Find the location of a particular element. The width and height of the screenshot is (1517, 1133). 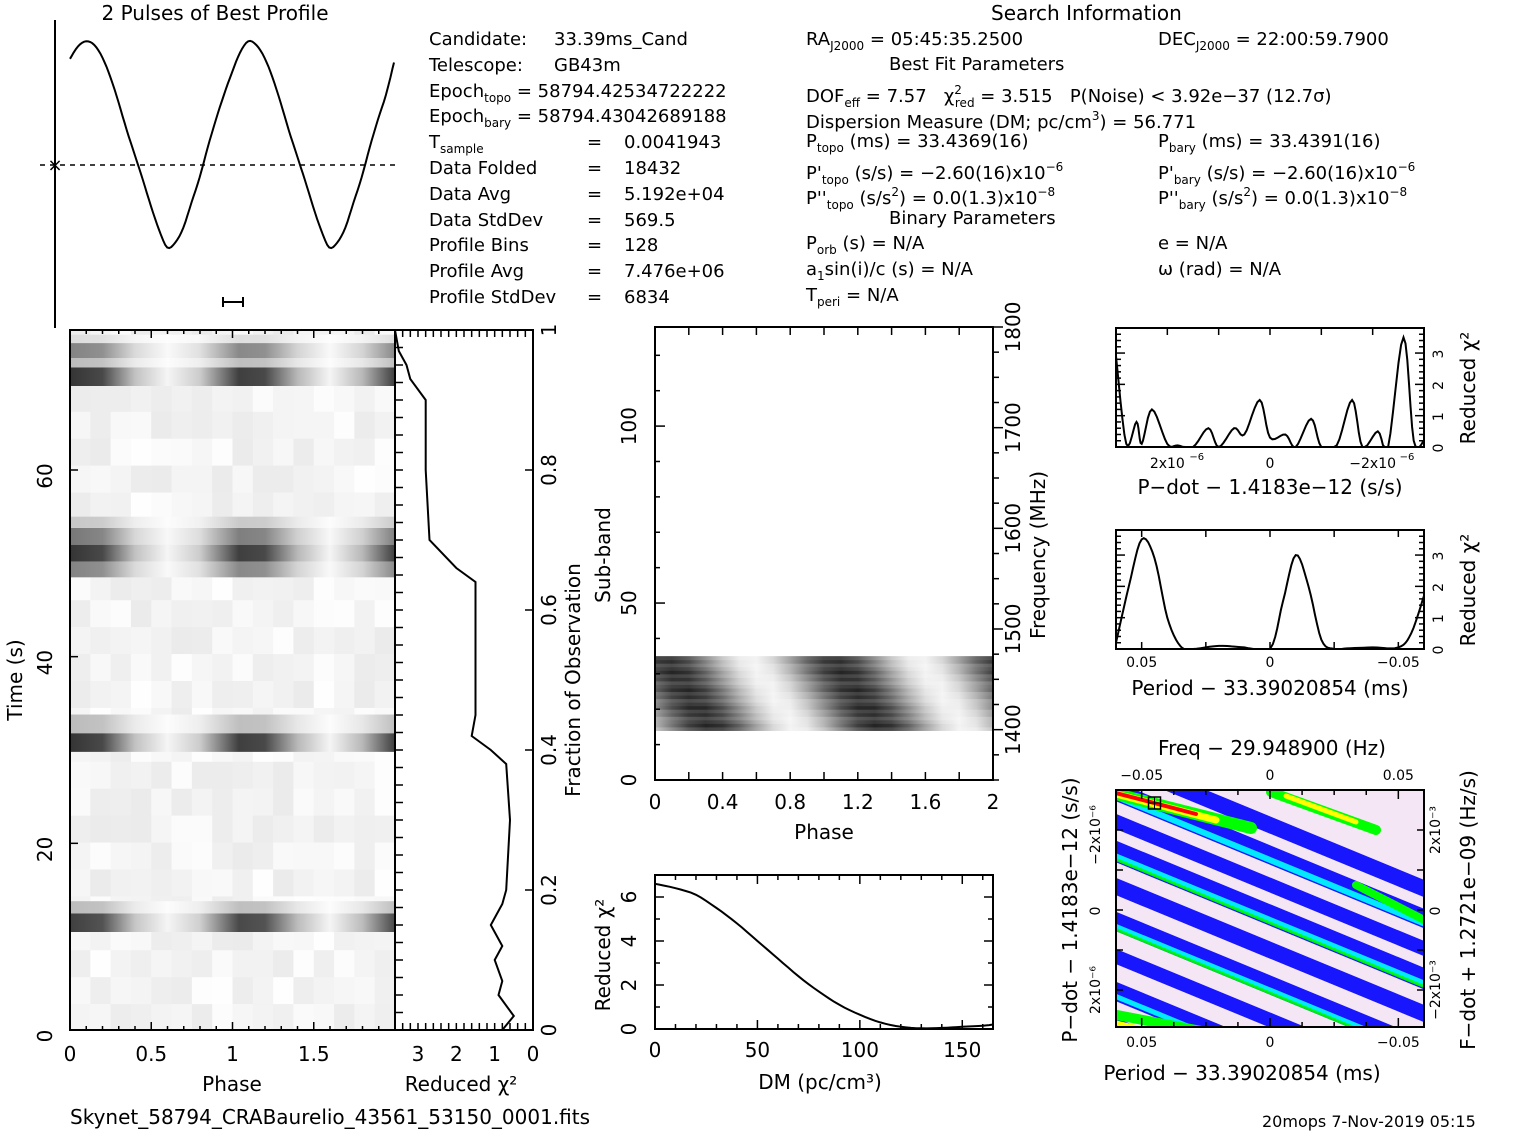

timestamp-footer: 20mops 7-Nov-2019 05:15 is located at coordinates (1369, 1121).